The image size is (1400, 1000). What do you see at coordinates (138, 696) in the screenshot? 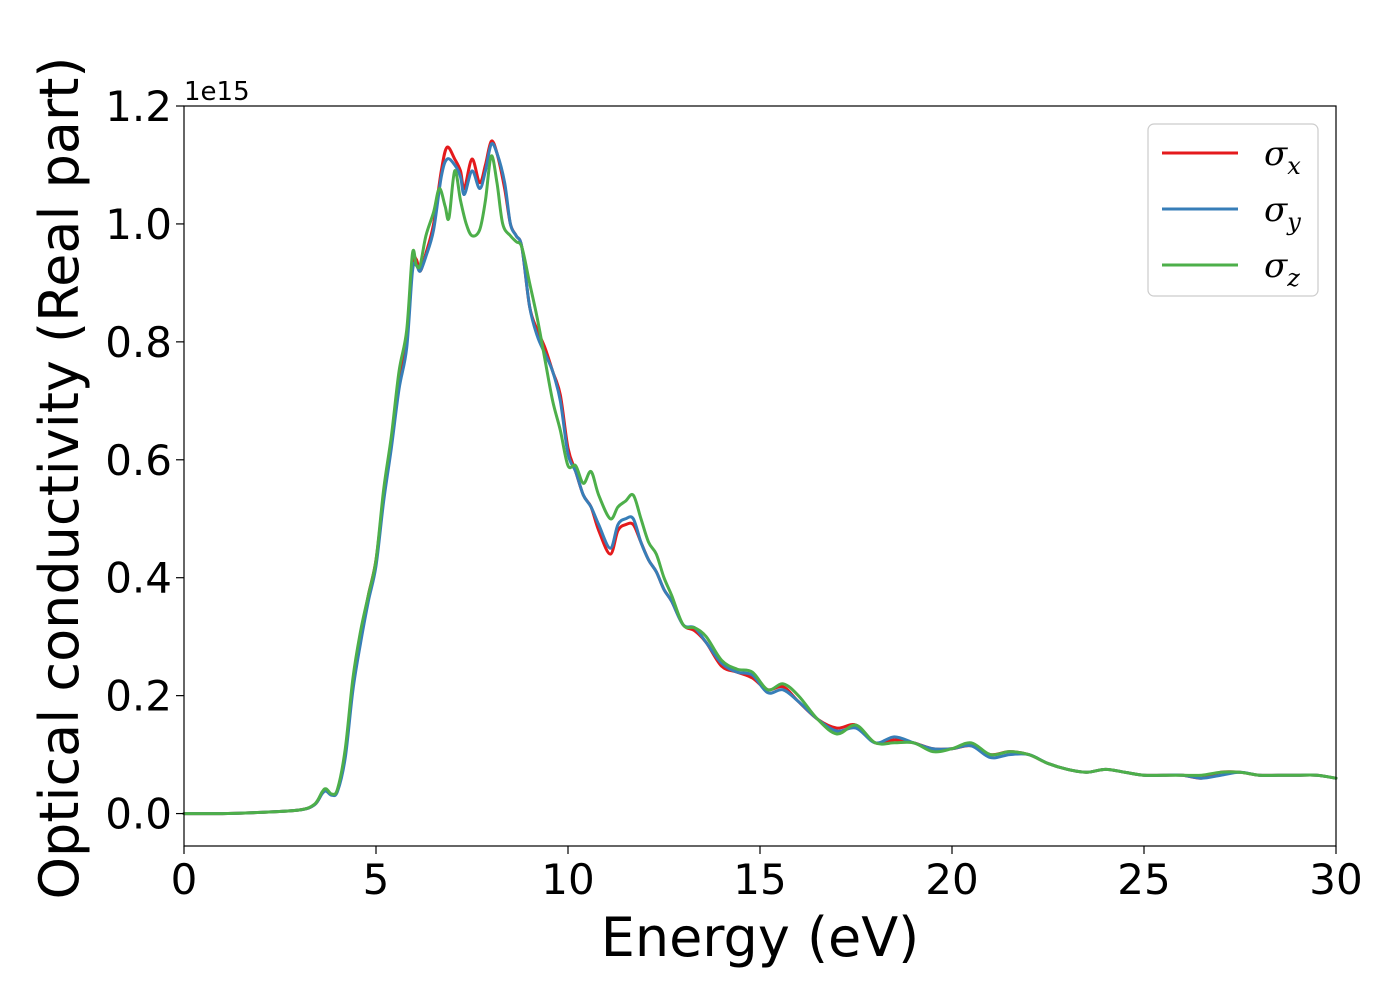
I see `y-tick-label: 0.2` at bounding box center [138, 696].